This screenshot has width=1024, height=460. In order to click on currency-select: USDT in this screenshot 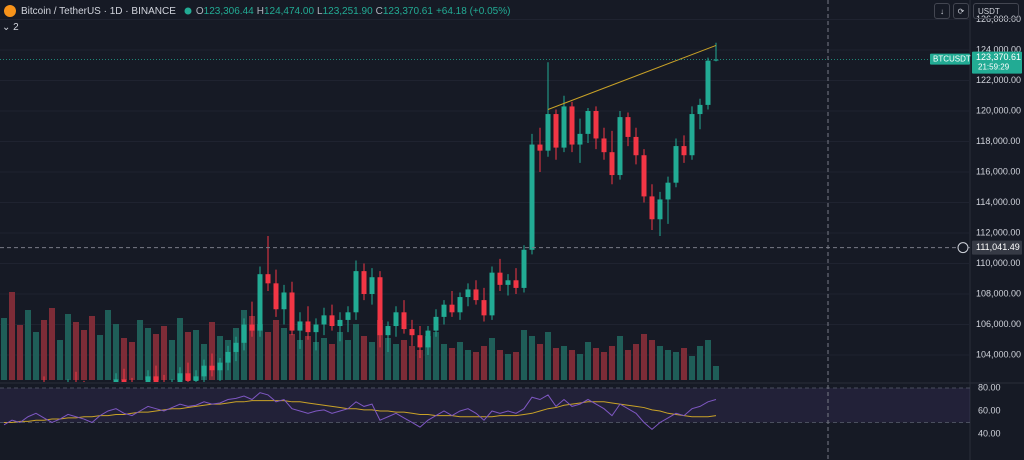, I will do `click(996, 11)`.